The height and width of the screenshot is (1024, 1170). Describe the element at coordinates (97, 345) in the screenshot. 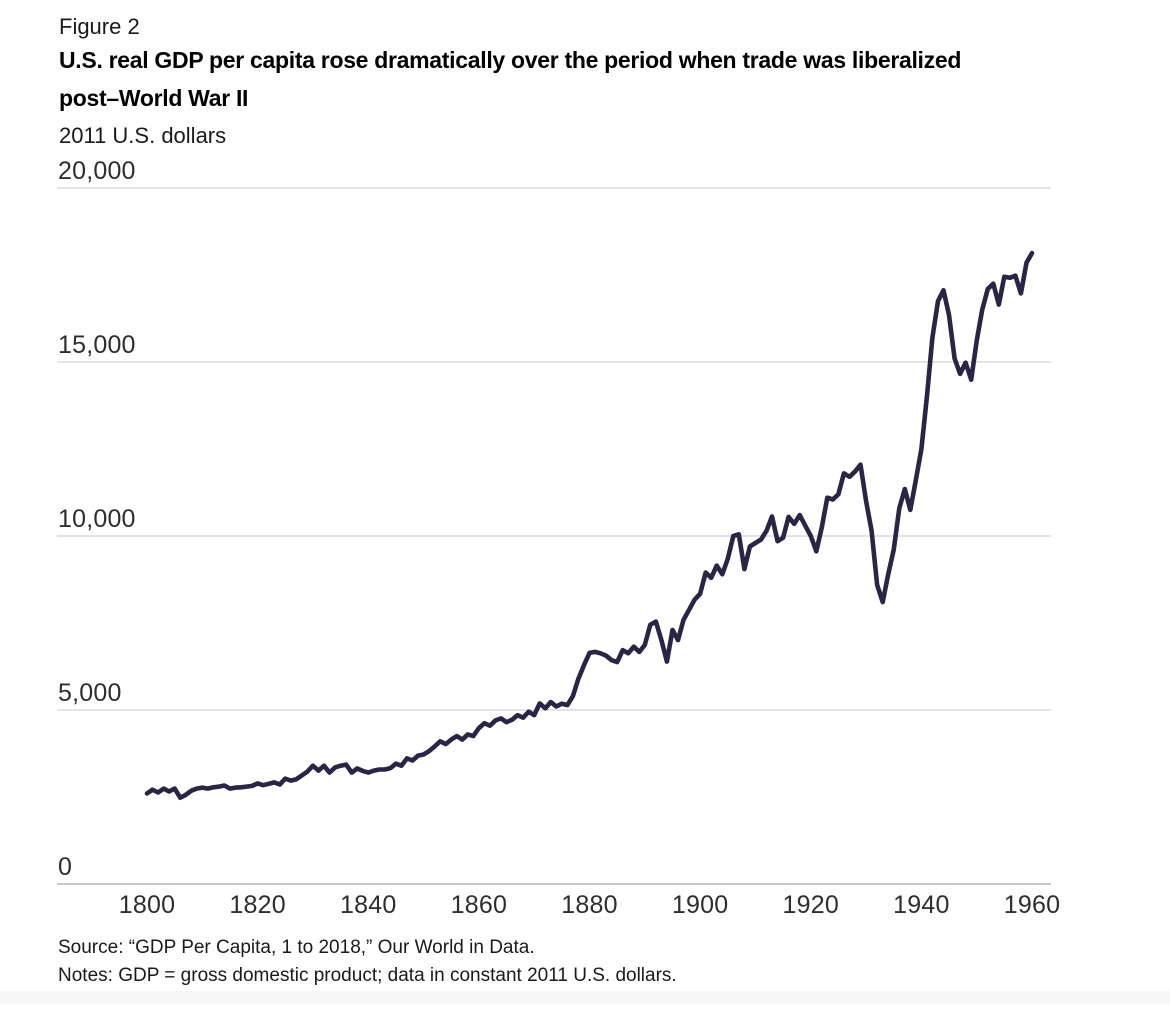

I see `y-axis-tick-label: 15,000` at that location.